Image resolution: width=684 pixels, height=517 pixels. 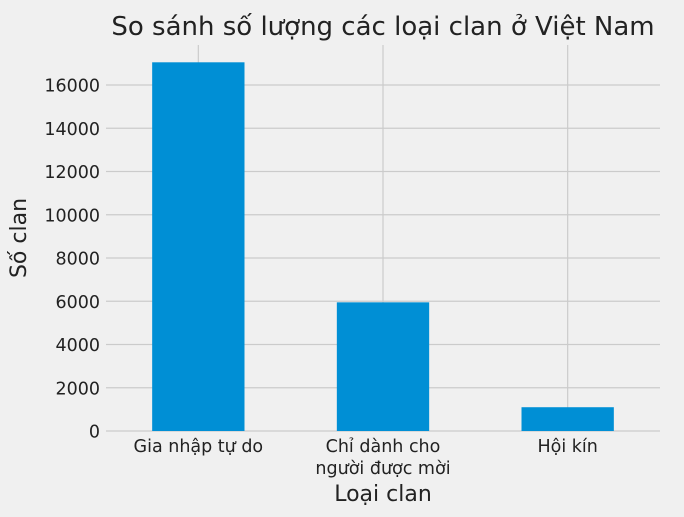 I want to click on x-axis-label: Loại clan, so click(x=383, y=494).